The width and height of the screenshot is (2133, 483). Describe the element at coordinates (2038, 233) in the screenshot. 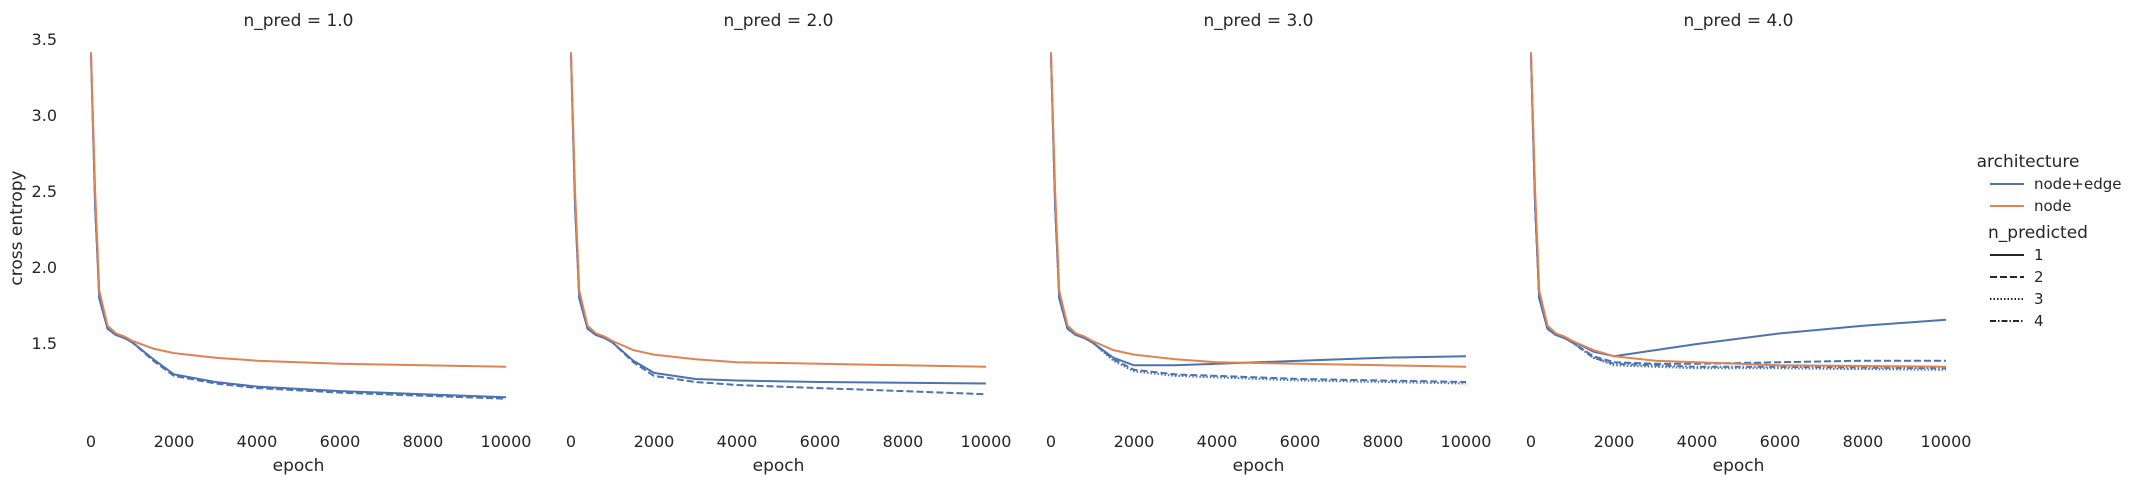

I see `legend-title-n-predicted: n_predicted` at that location.